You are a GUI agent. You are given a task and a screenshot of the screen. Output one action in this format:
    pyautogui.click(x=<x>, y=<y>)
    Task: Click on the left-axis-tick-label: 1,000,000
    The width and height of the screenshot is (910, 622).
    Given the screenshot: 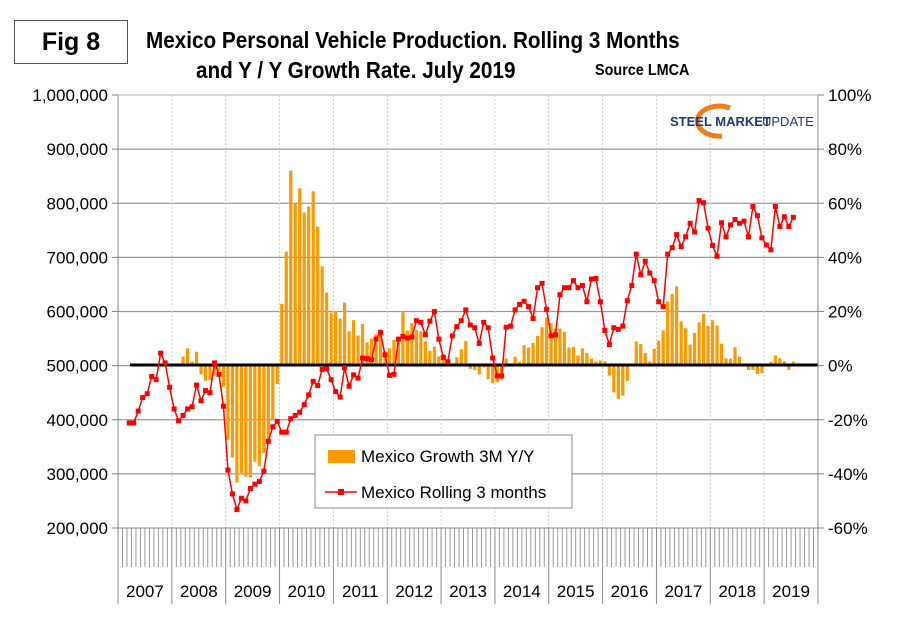 What is the action you would take?
    pyautogui.click(x=70, y=95)
    